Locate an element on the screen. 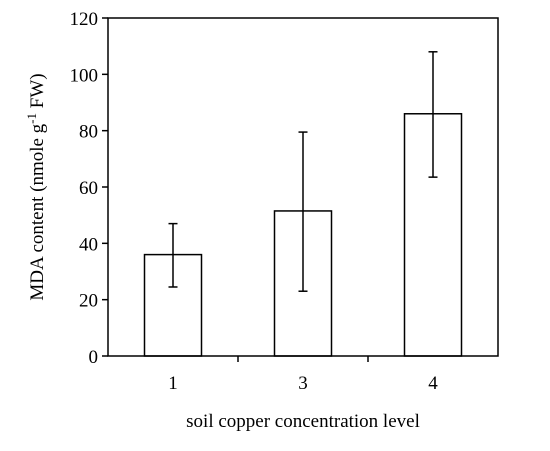 This screenshot has height=451, width=550. x-axis-ticks: 1 3 4 is located at coordinates (303, 375).